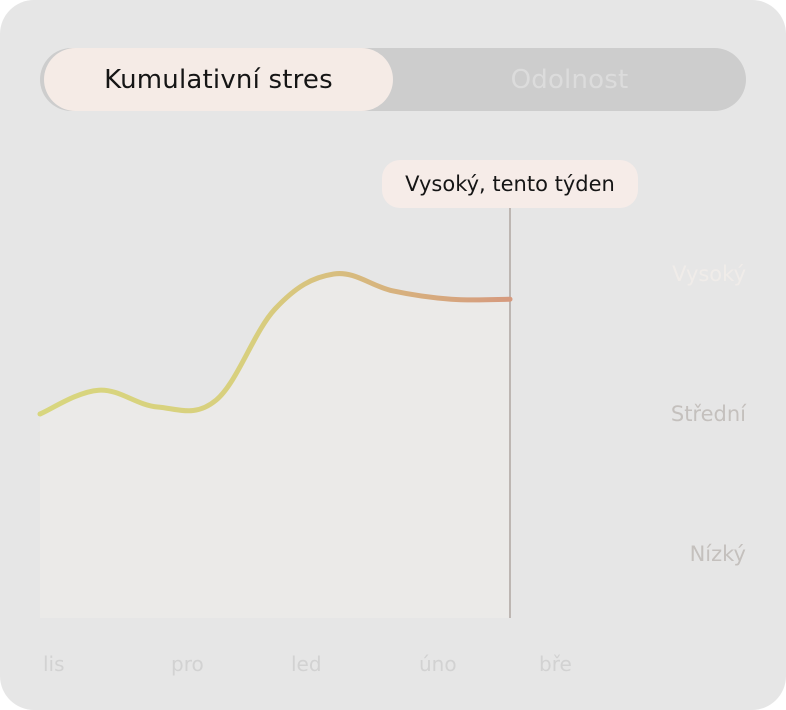 Image resolution: width=786 pixels, height=710 pixels. I want to click on current-value-tooltip: Vysoký, tento týden, so click(510, 184).